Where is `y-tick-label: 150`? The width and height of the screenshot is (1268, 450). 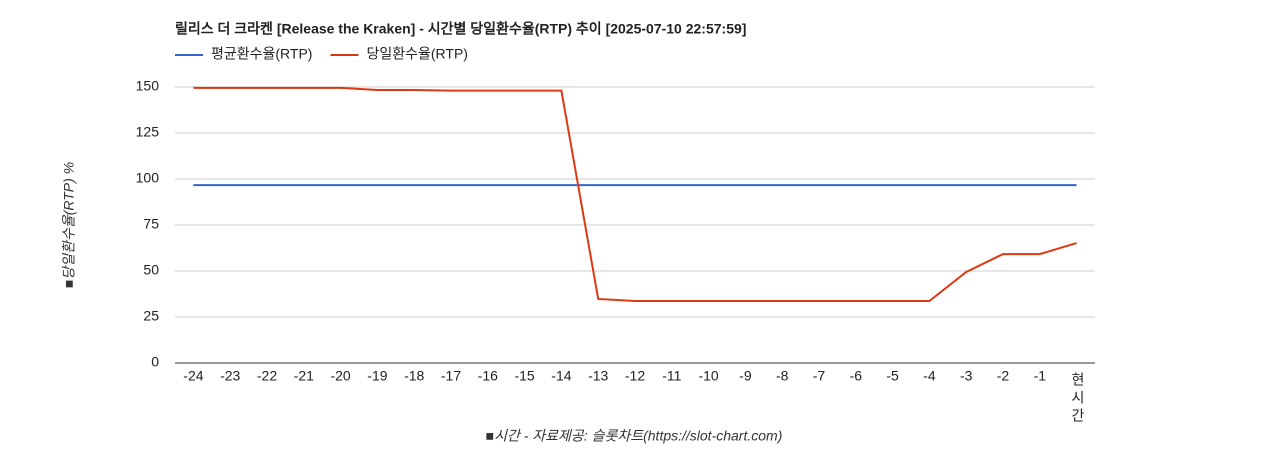
y-tick-label: 150 is located at coordinates (148, 86).